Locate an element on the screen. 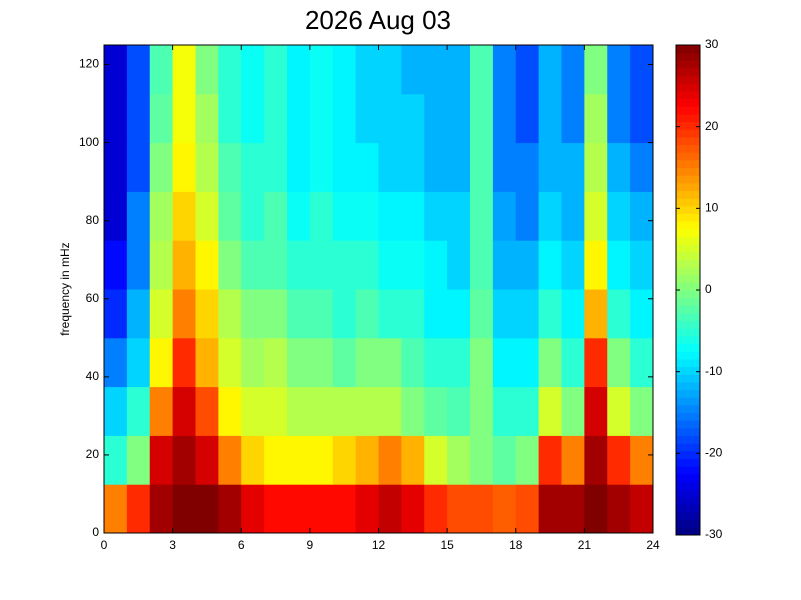  y-axis-label: frequency in mHz is located at coordinates (65, 288).